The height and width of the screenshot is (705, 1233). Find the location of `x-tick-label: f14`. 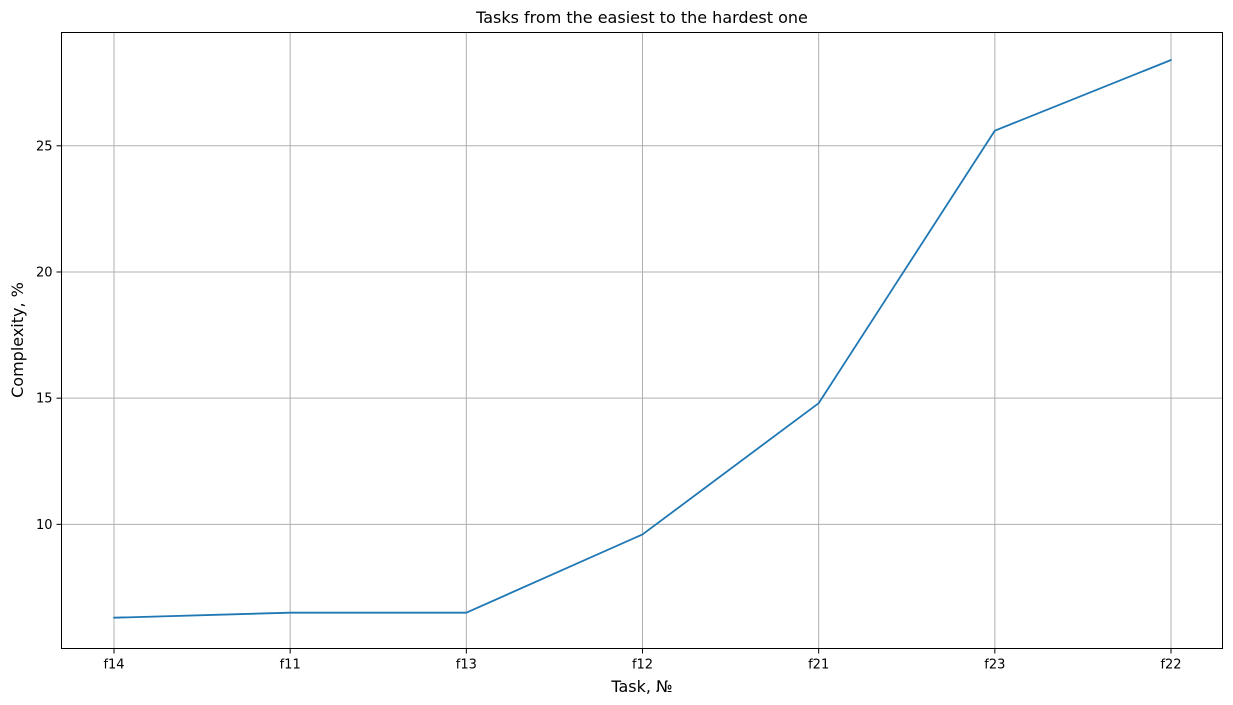

x-tick-label: f14 is located at coordinates (113, 665).